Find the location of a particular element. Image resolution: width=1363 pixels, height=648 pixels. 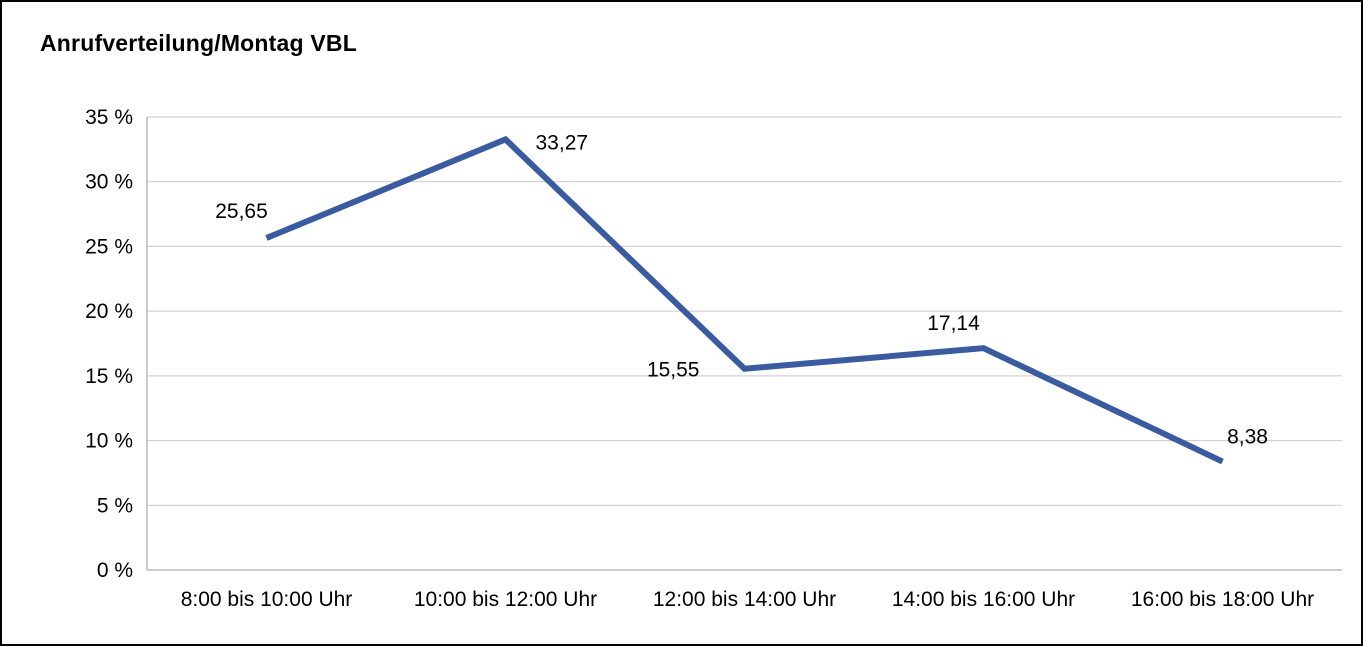

data-label: 25,65 is located at coordinates (241, 211).